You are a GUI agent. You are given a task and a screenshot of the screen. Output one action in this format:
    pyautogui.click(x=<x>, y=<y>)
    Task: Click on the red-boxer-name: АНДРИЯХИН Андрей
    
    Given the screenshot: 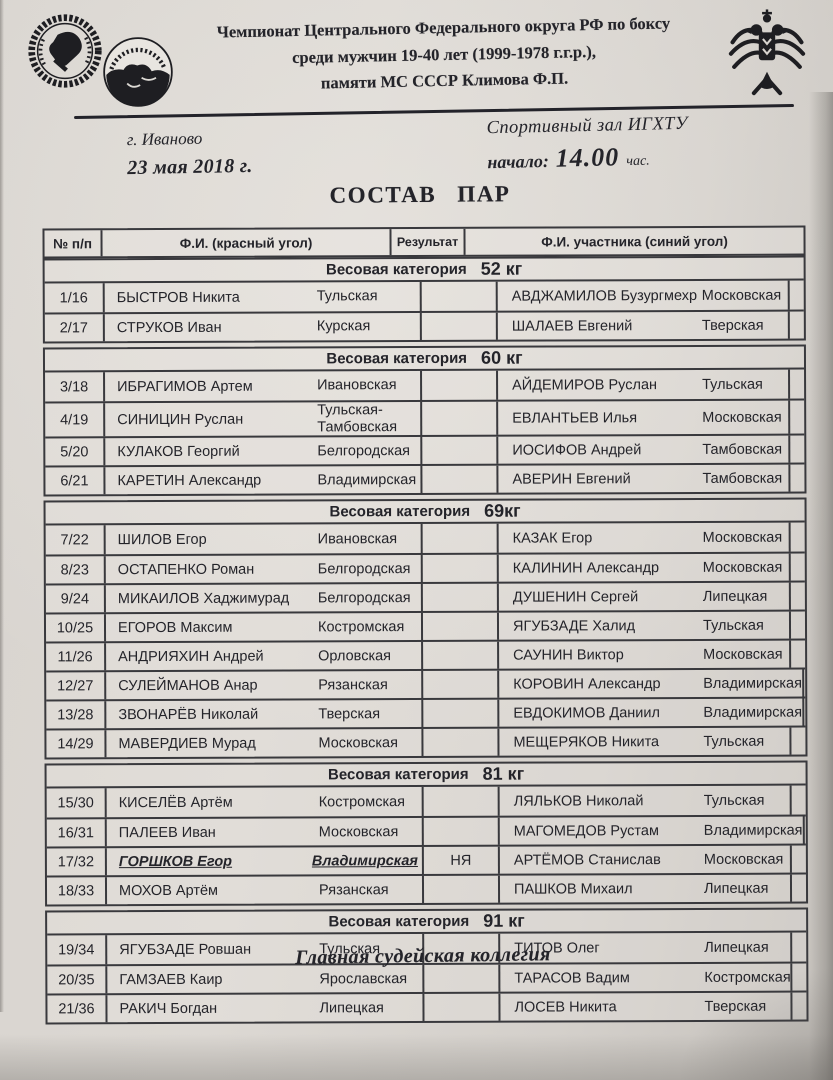 What is the action you would take?
    pyautogui.click(x=191, y=657)
    